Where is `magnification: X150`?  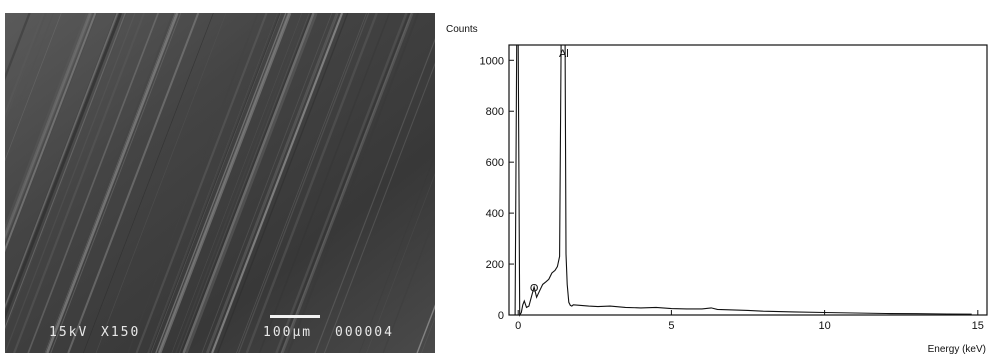 magnification: X150 is located at coordinates (121, 332).